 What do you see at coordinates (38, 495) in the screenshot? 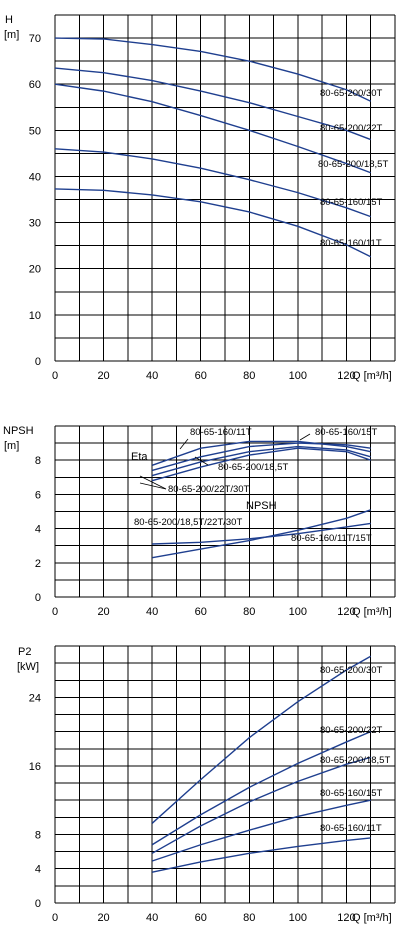
I see `npsh-y-tick-label: 6` at bounding box center [38, 495].